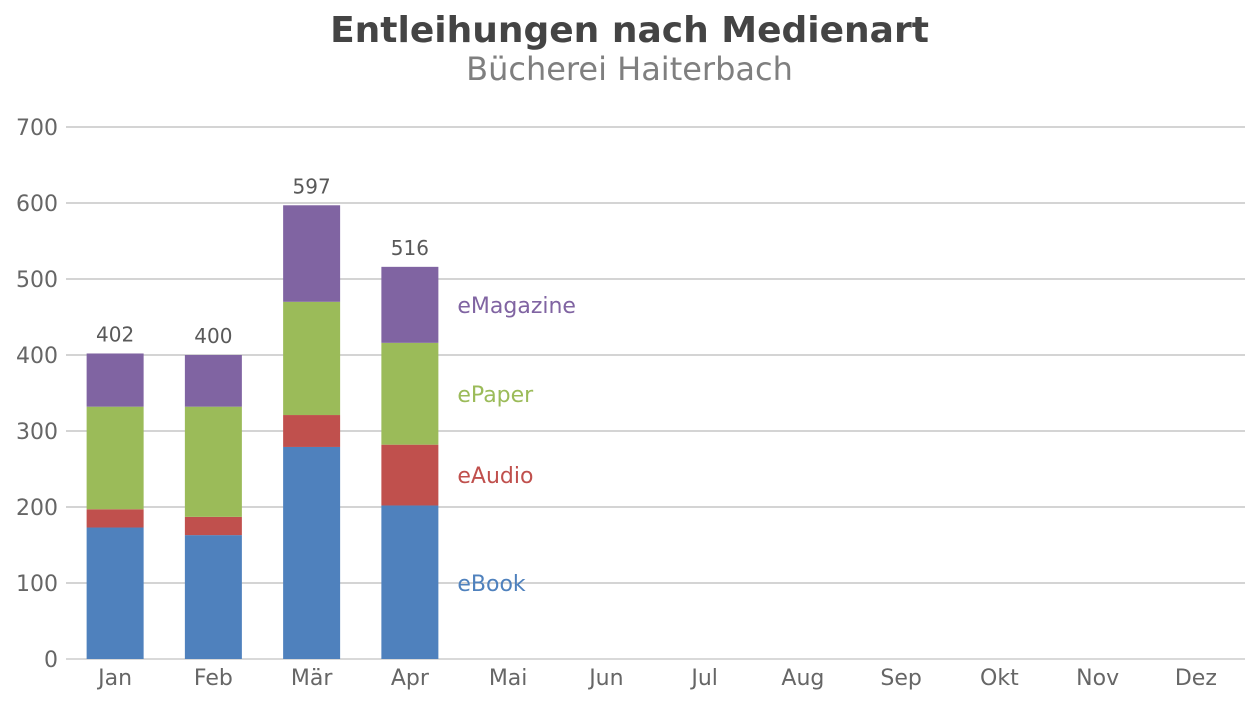  Describe the element at coordinates (495, 476) in the screenshot. I see `series-label-eaudio: eAudio` at that location.